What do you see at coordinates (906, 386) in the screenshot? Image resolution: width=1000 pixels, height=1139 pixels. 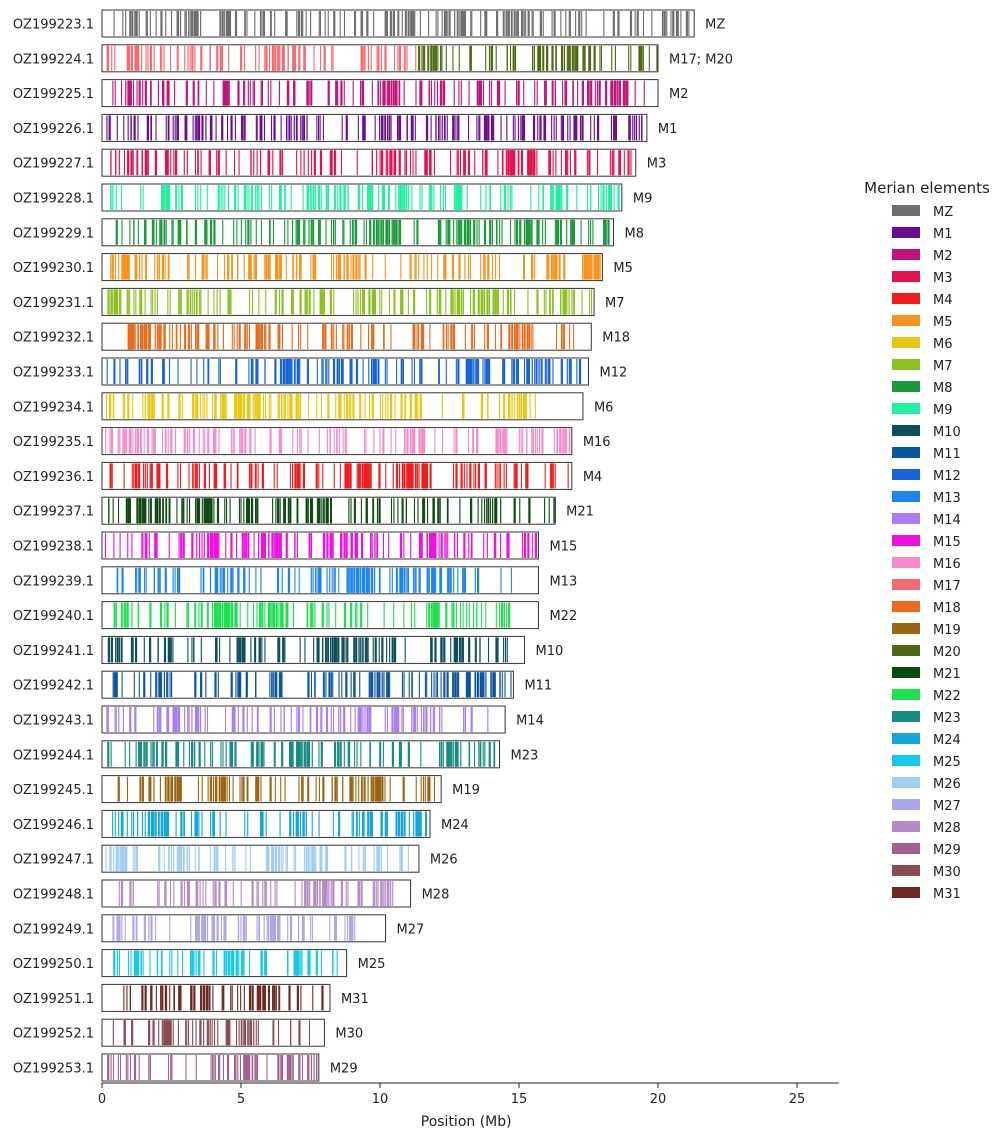 I see `legend-swatch` at bounding box center [906, 386].